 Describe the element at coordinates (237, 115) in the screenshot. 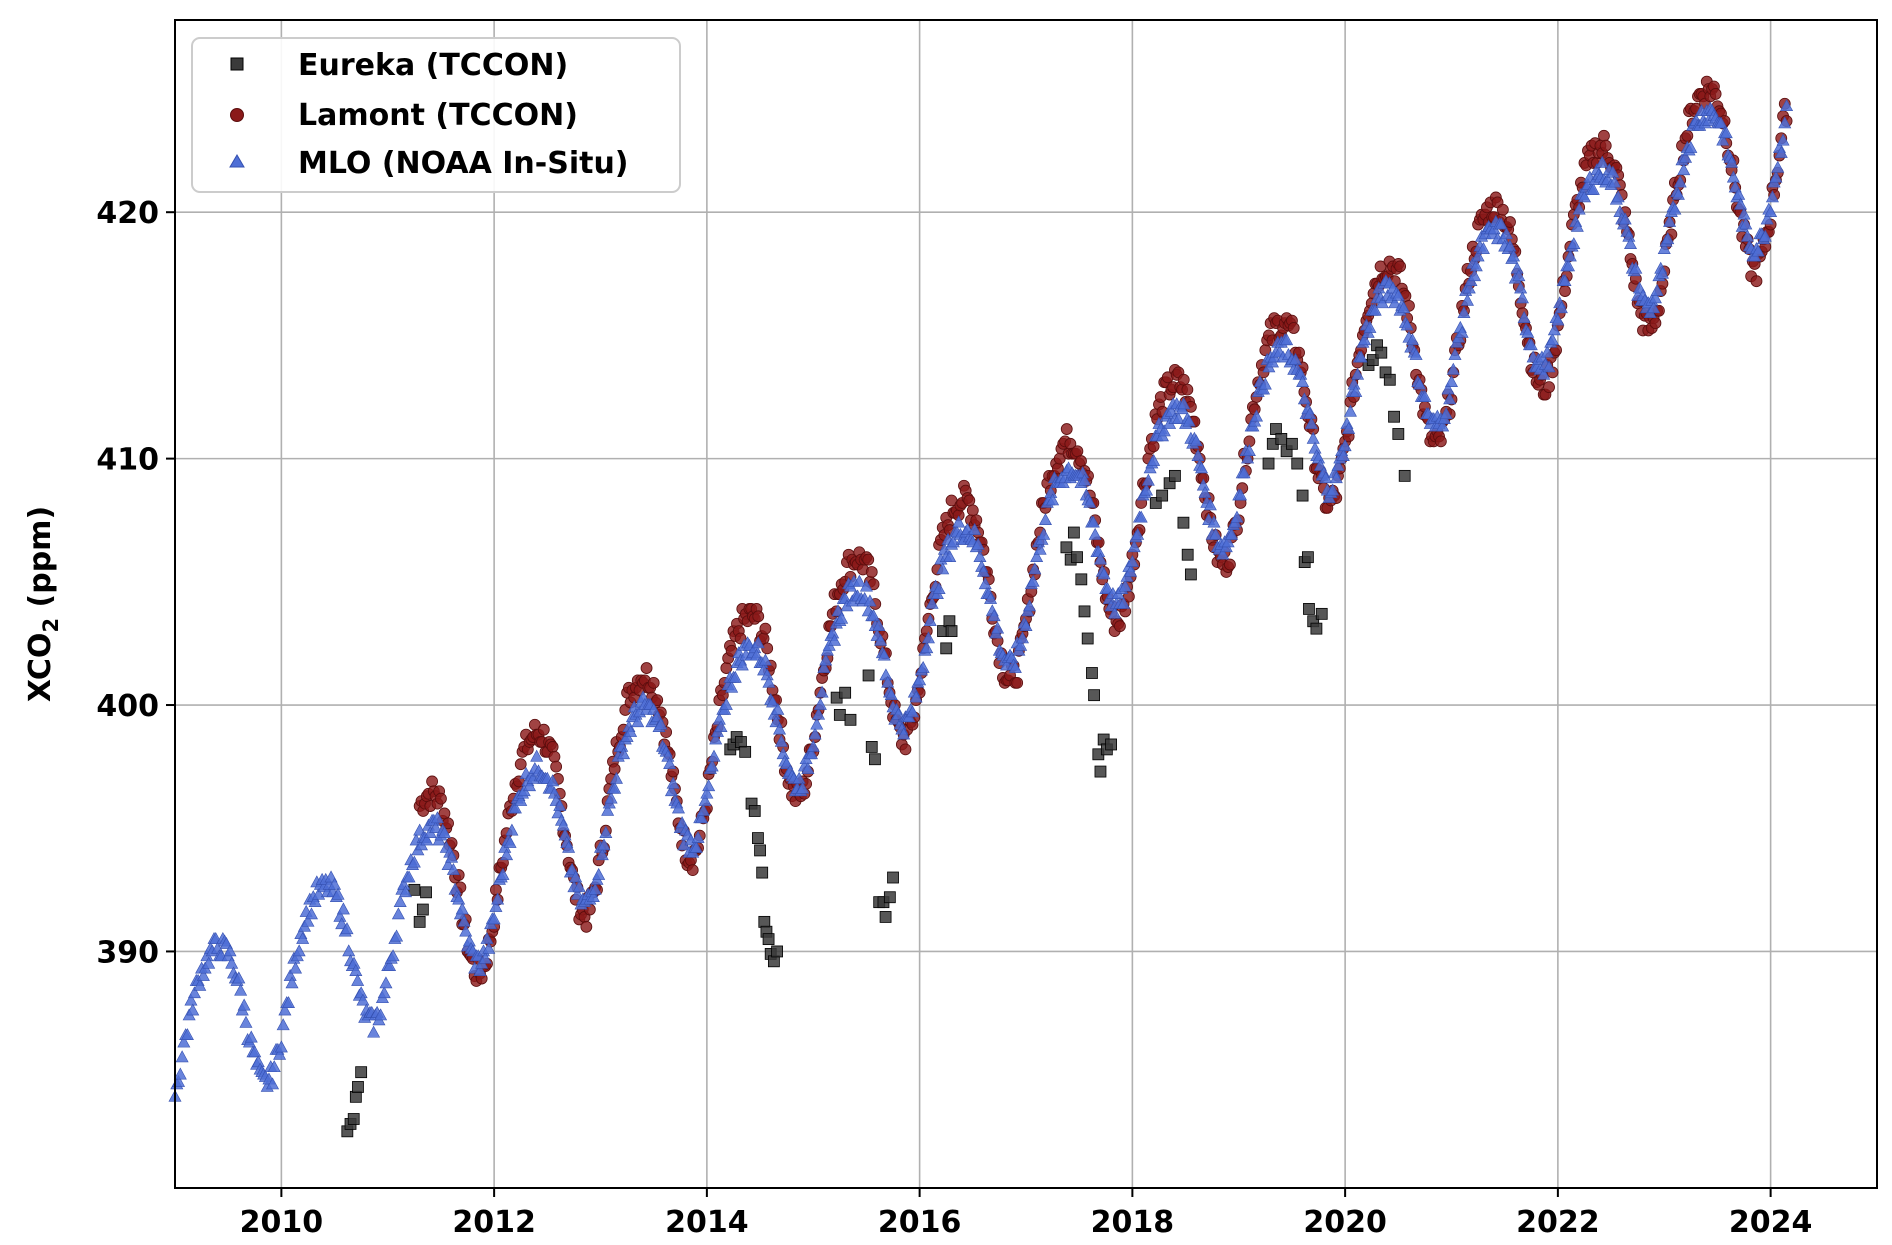

I see `legend-marker-lamont` at that location.